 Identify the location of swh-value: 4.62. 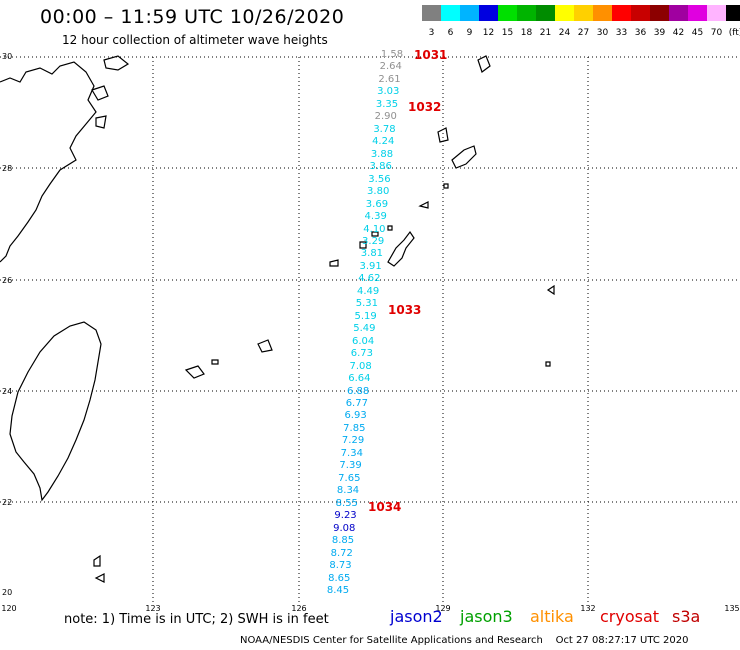
(369, 279).